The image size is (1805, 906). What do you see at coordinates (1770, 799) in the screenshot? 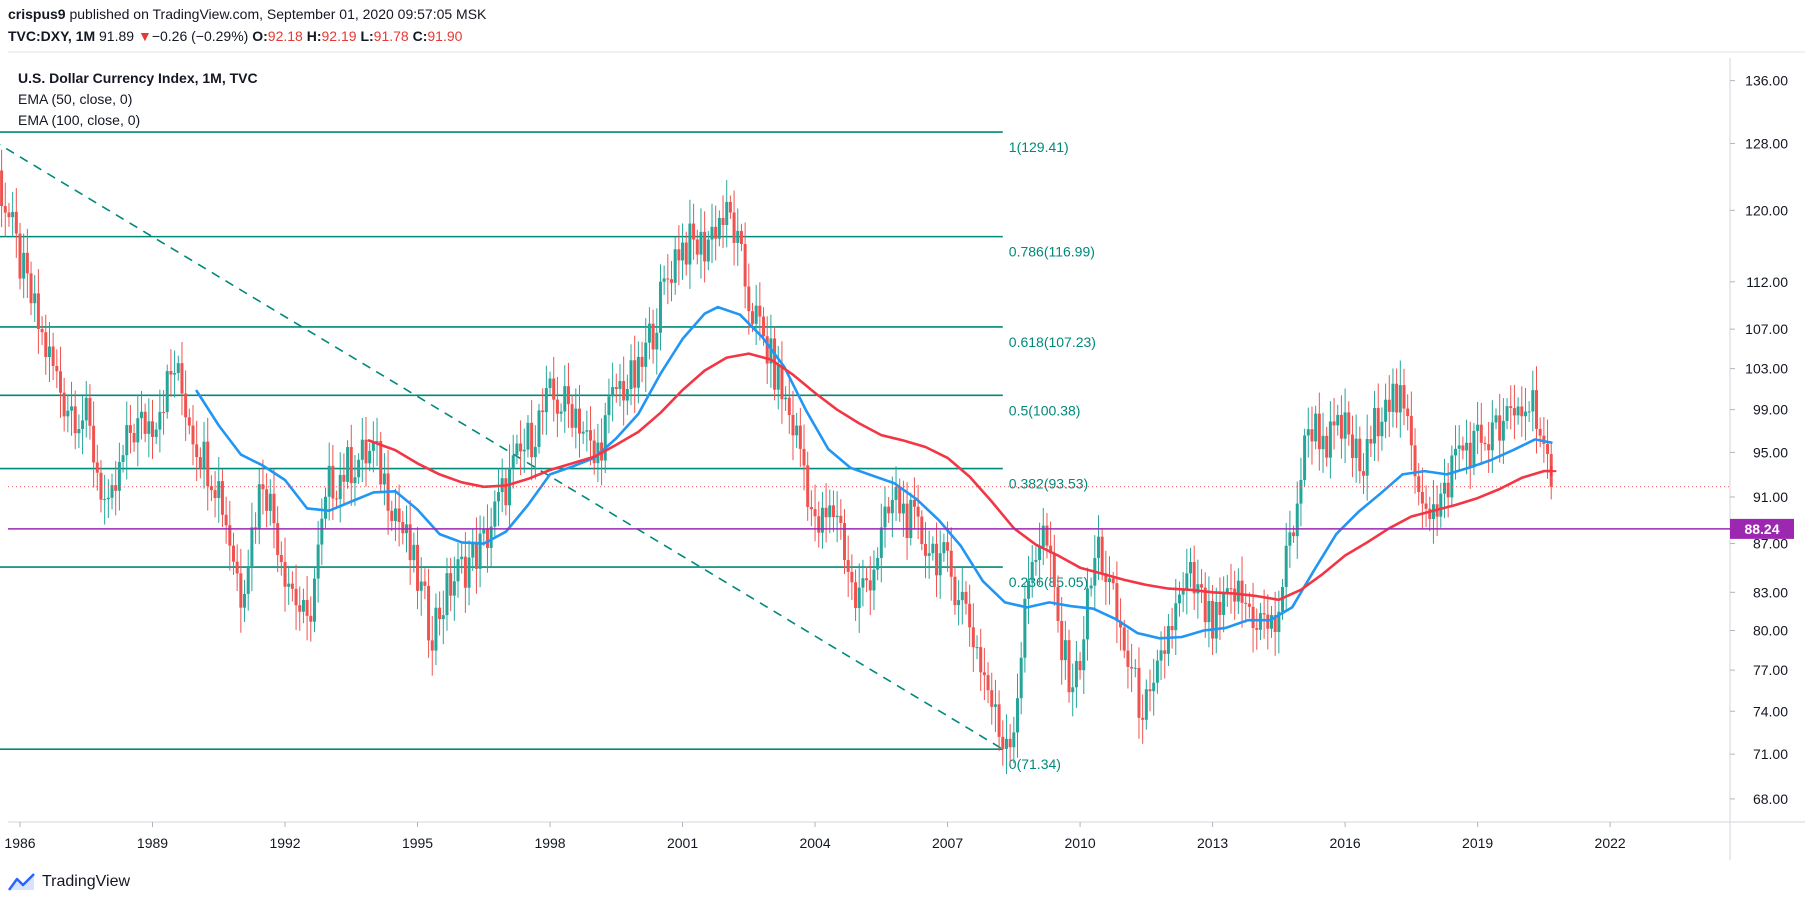
I see `price-tick-label: 68.00` at bounding box center [1770, 799].